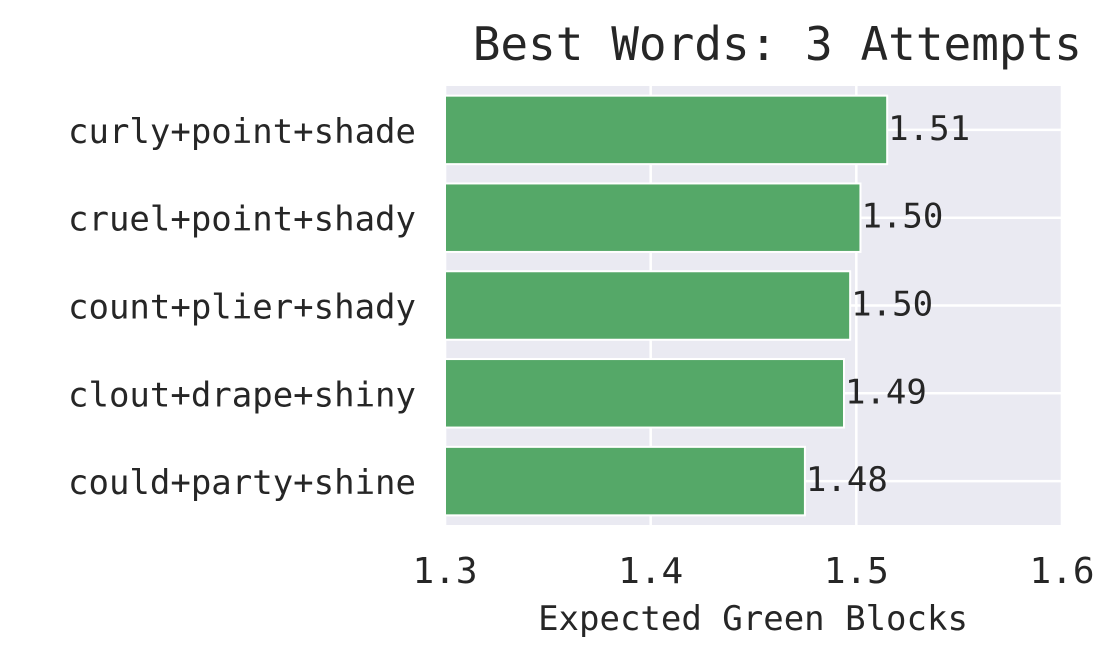 The height and width of the screenshot is (659, 1118). I want to click on category-label: curly+point+shade, so click(242, 132).